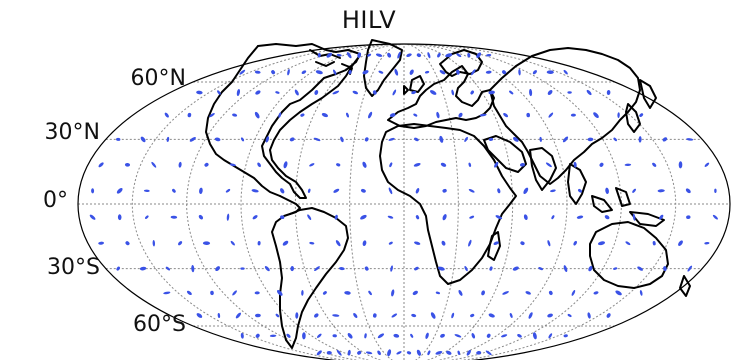 The image size is (738, 364). Describe the element at coordinates (73, 267) in the screenshot. I see `lat-label-30s: 30°S` at that location.